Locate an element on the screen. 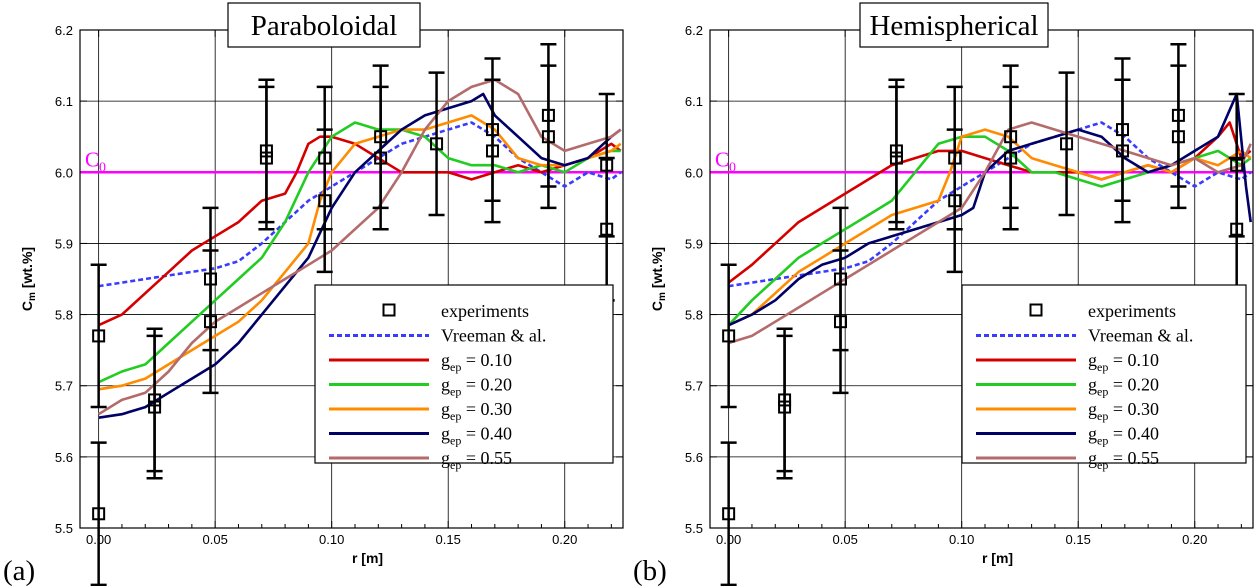  y-tick-label: 6.1 is located at coordinates (64, 101).